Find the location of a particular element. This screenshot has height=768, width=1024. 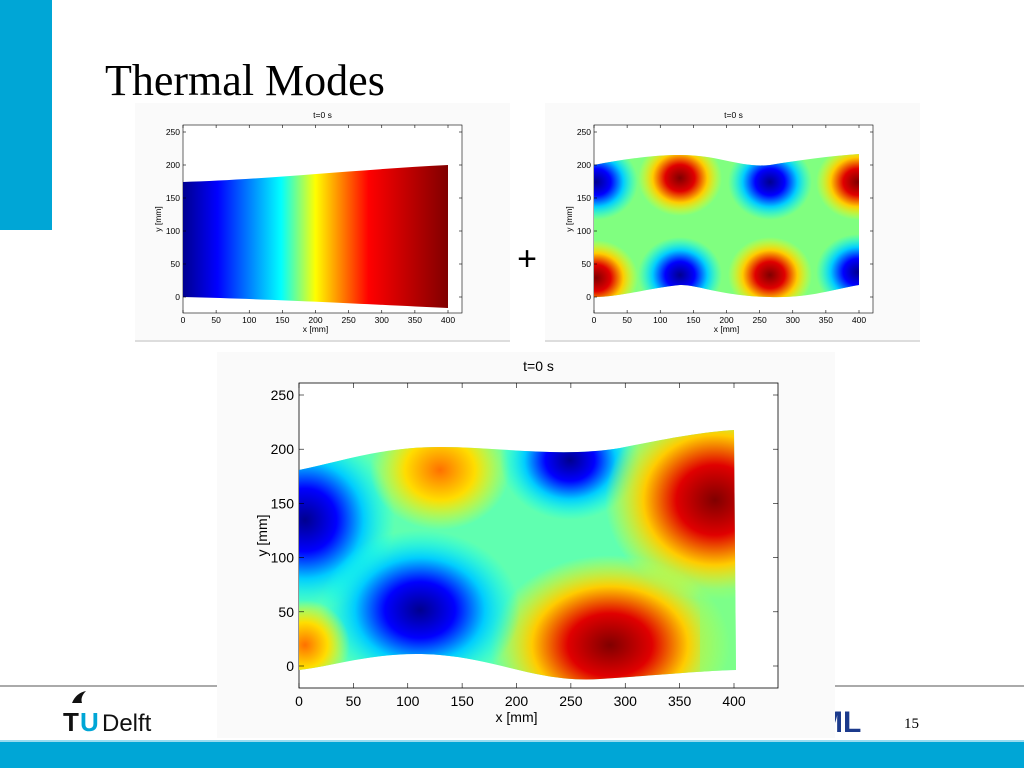

logo-t: T is located at coordinates (71, 722).